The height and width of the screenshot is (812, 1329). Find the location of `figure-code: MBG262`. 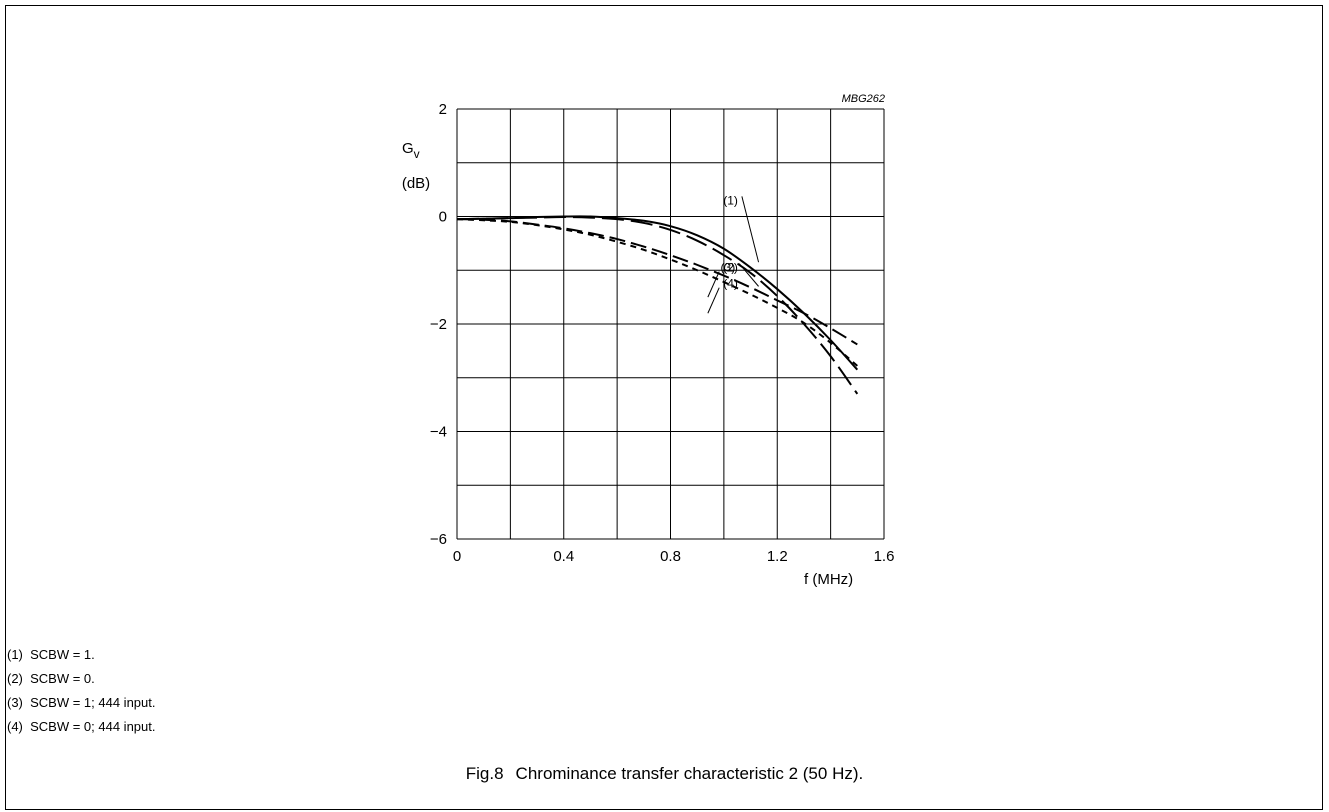

figure-code: MBG262 is located at coordinates (863, 99).